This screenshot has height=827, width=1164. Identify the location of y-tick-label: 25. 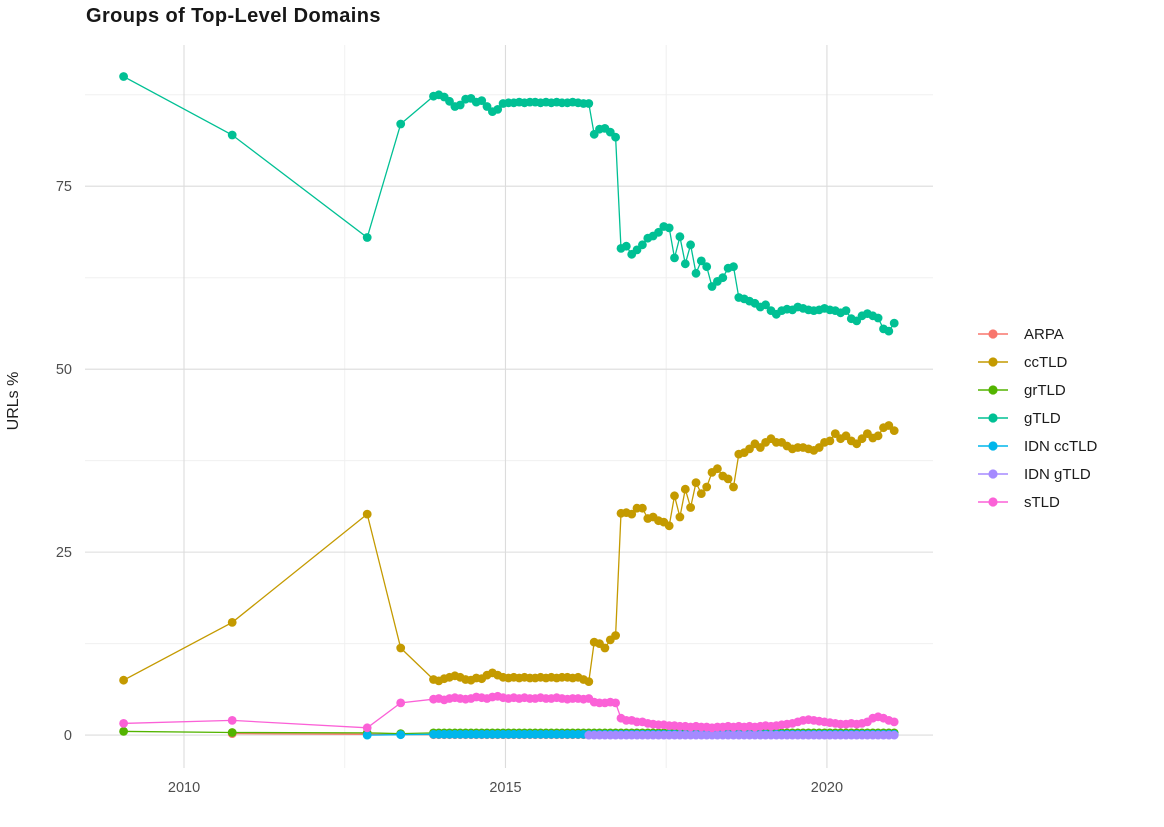
(64, 553).